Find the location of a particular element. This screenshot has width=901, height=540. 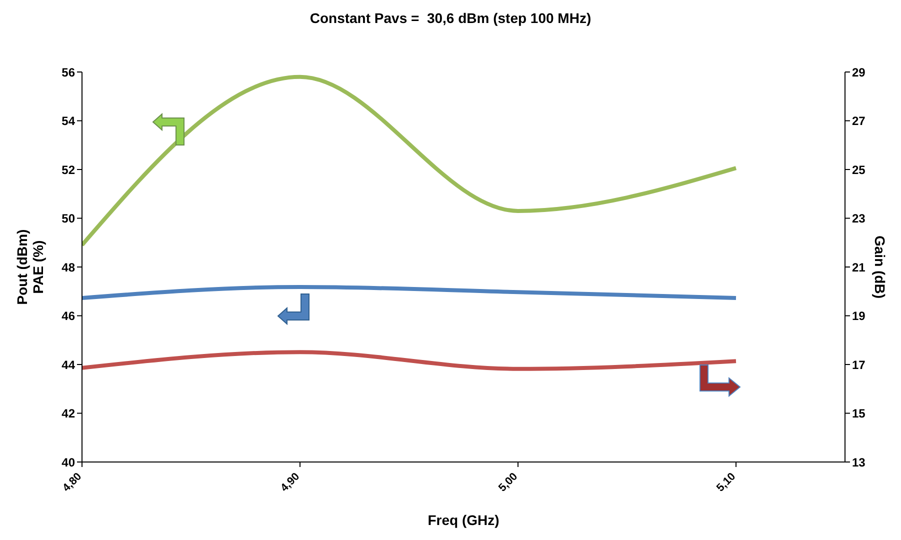

y-axis-title: Pout (dBm) PAE (%) is located at coordinates (30, 267).